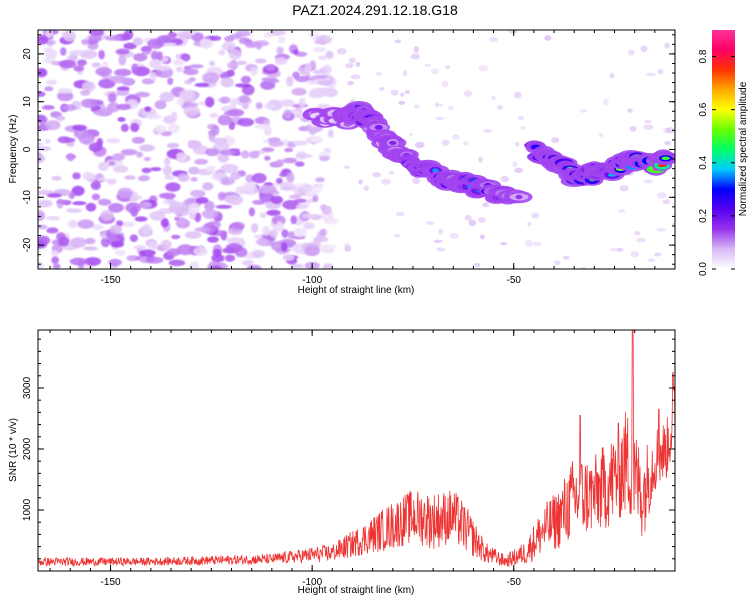 The height and width of the screenshot is (600, 750). Describe the element at coordinates (743, 148) in the screenshot. I see `colorbar-label: Normalized spectral amplitude` at that location.